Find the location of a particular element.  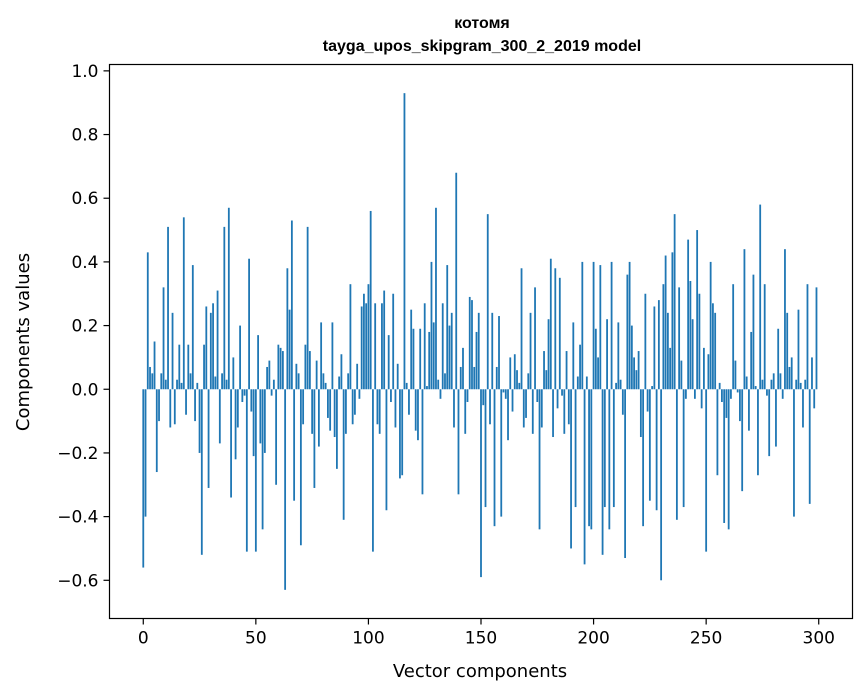

x-tick-label-200: 200 is located at coordinates (593, 639).